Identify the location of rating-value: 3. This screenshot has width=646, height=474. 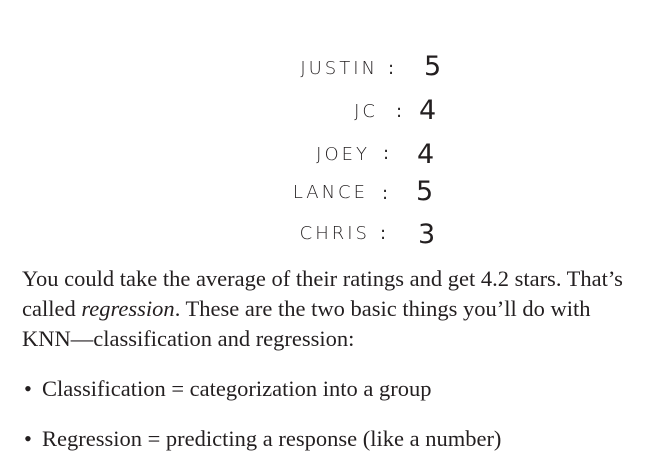
(428, 234).